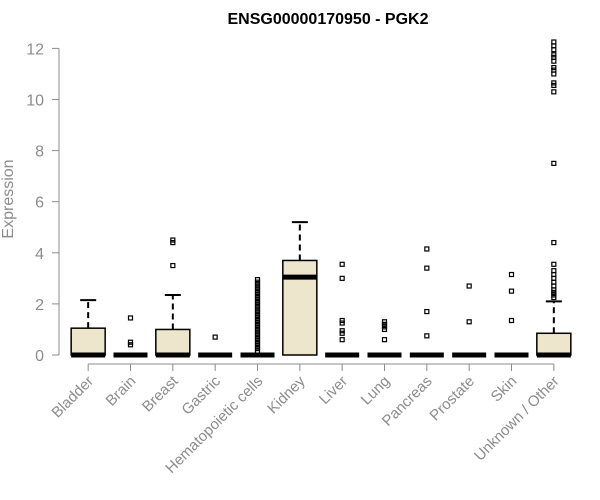 This screenshot has height=500, width=600. Describe the element at coordinates (504, 389) in the screenshot. I see `x-tick-label: Skin` at that location.